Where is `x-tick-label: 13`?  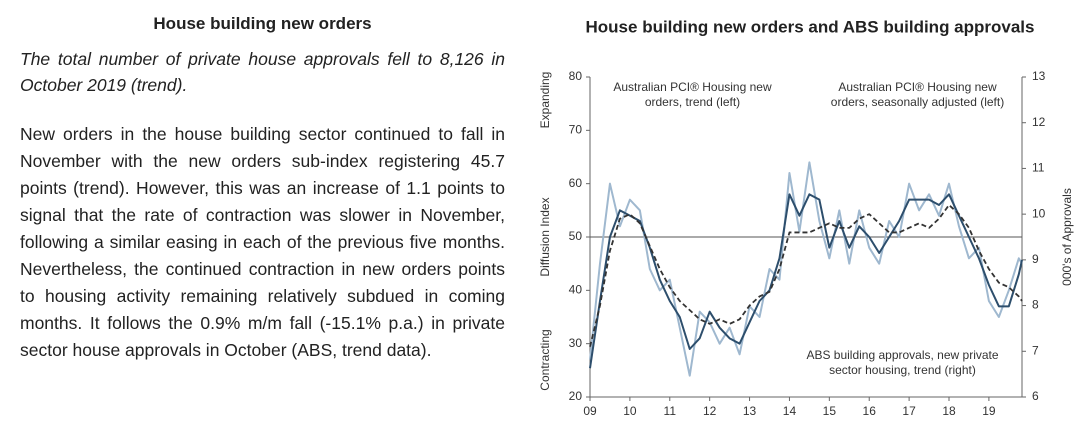
x-tick-label: 13 is located at coordinates (750, 411).